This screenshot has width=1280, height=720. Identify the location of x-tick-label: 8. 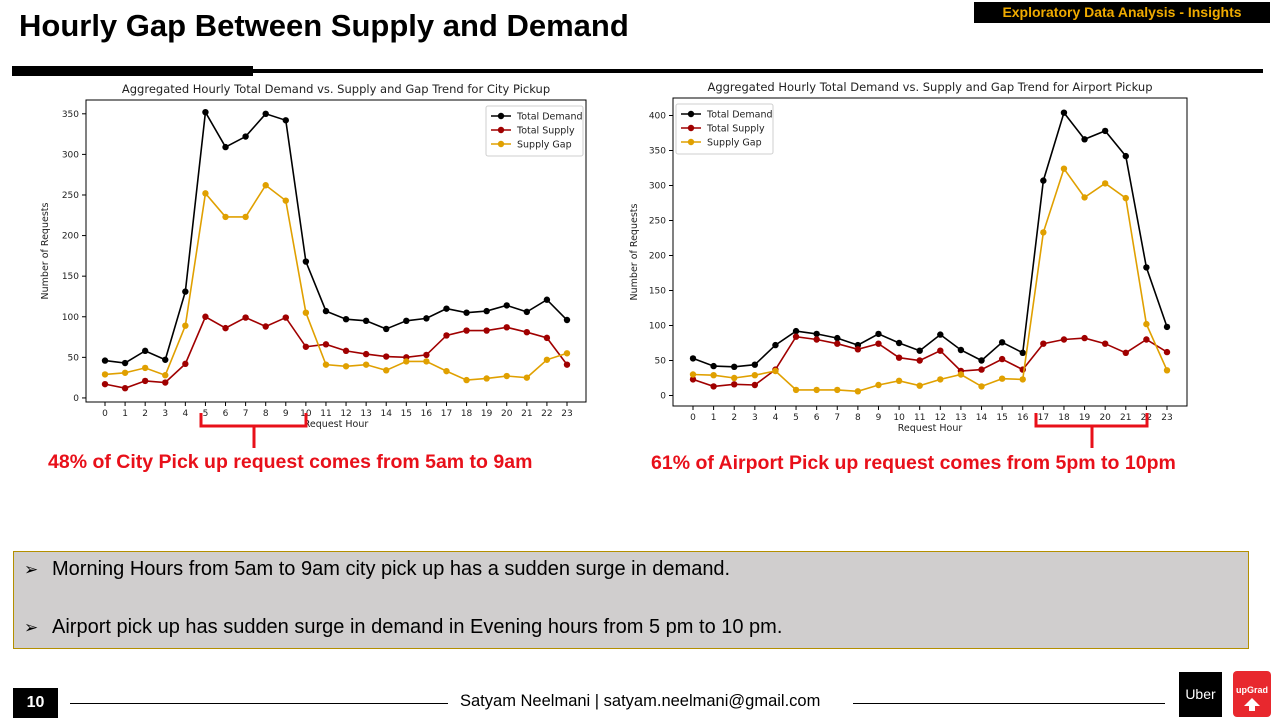
(858, 418).